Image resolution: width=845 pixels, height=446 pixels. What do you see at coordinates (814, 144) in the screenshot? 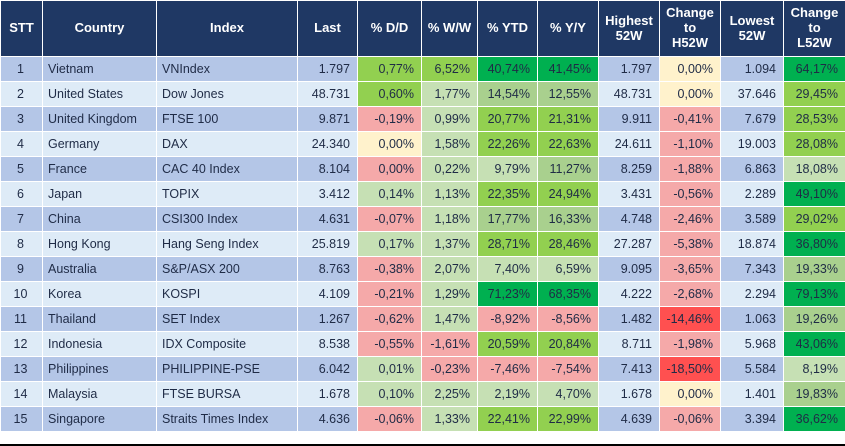
I see `cell-chg-l: 28,08%` at bounding box center [814, 144].